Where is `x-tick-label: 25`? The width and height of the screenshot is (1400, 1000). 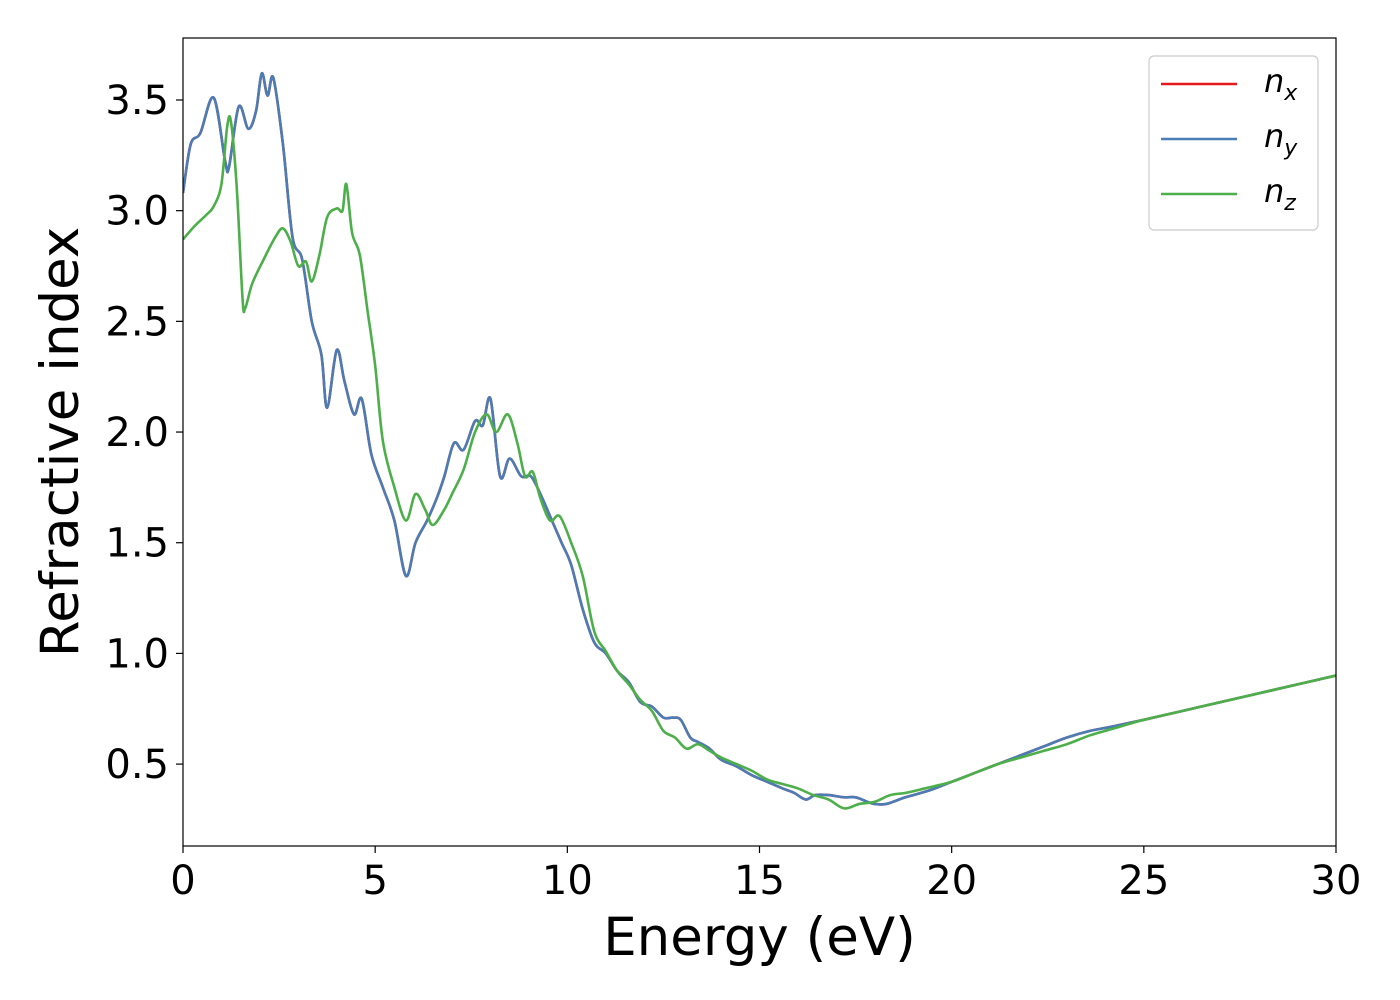 x-tick-label: 25 is located at coordinates (1143, 881).